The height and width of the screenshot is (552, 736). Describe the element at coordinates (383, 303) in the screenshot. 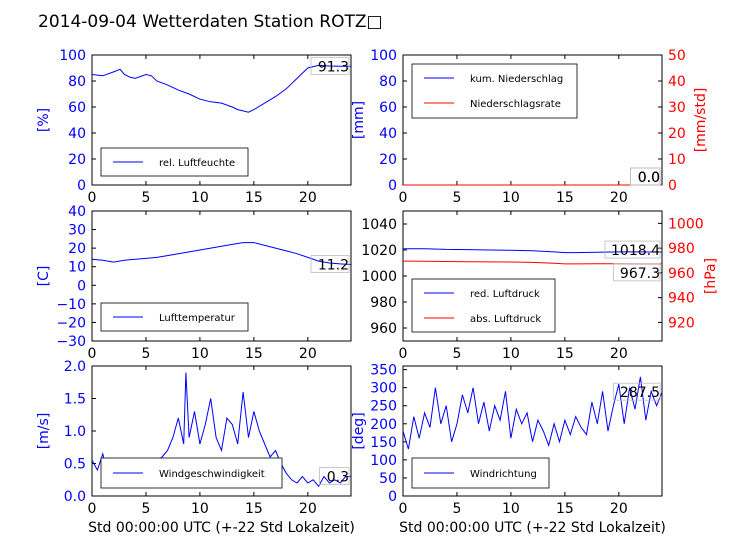

I see `y-tick-label: 980` at that location.